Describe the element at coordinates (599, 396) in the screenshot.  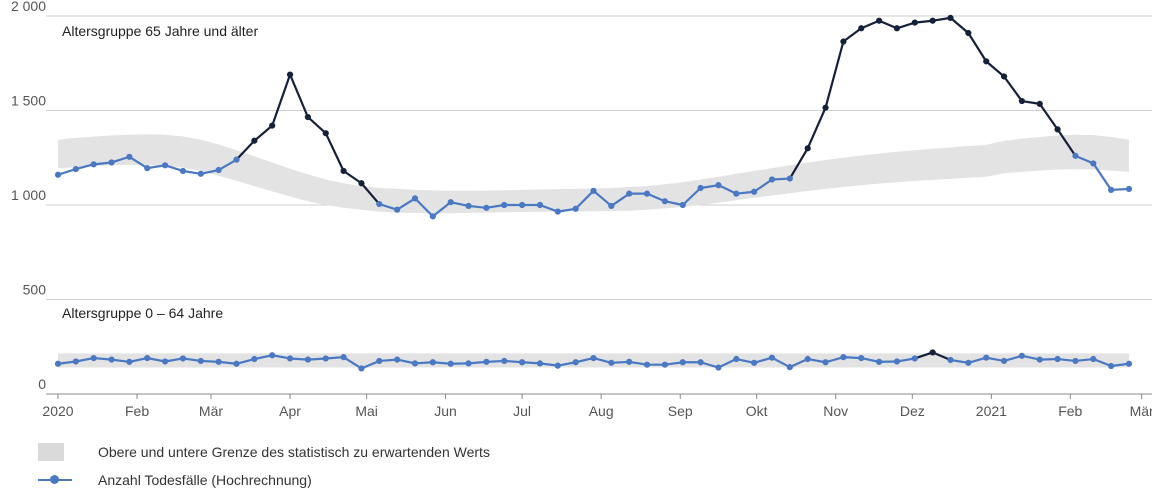
I see `x-axis` at that location.